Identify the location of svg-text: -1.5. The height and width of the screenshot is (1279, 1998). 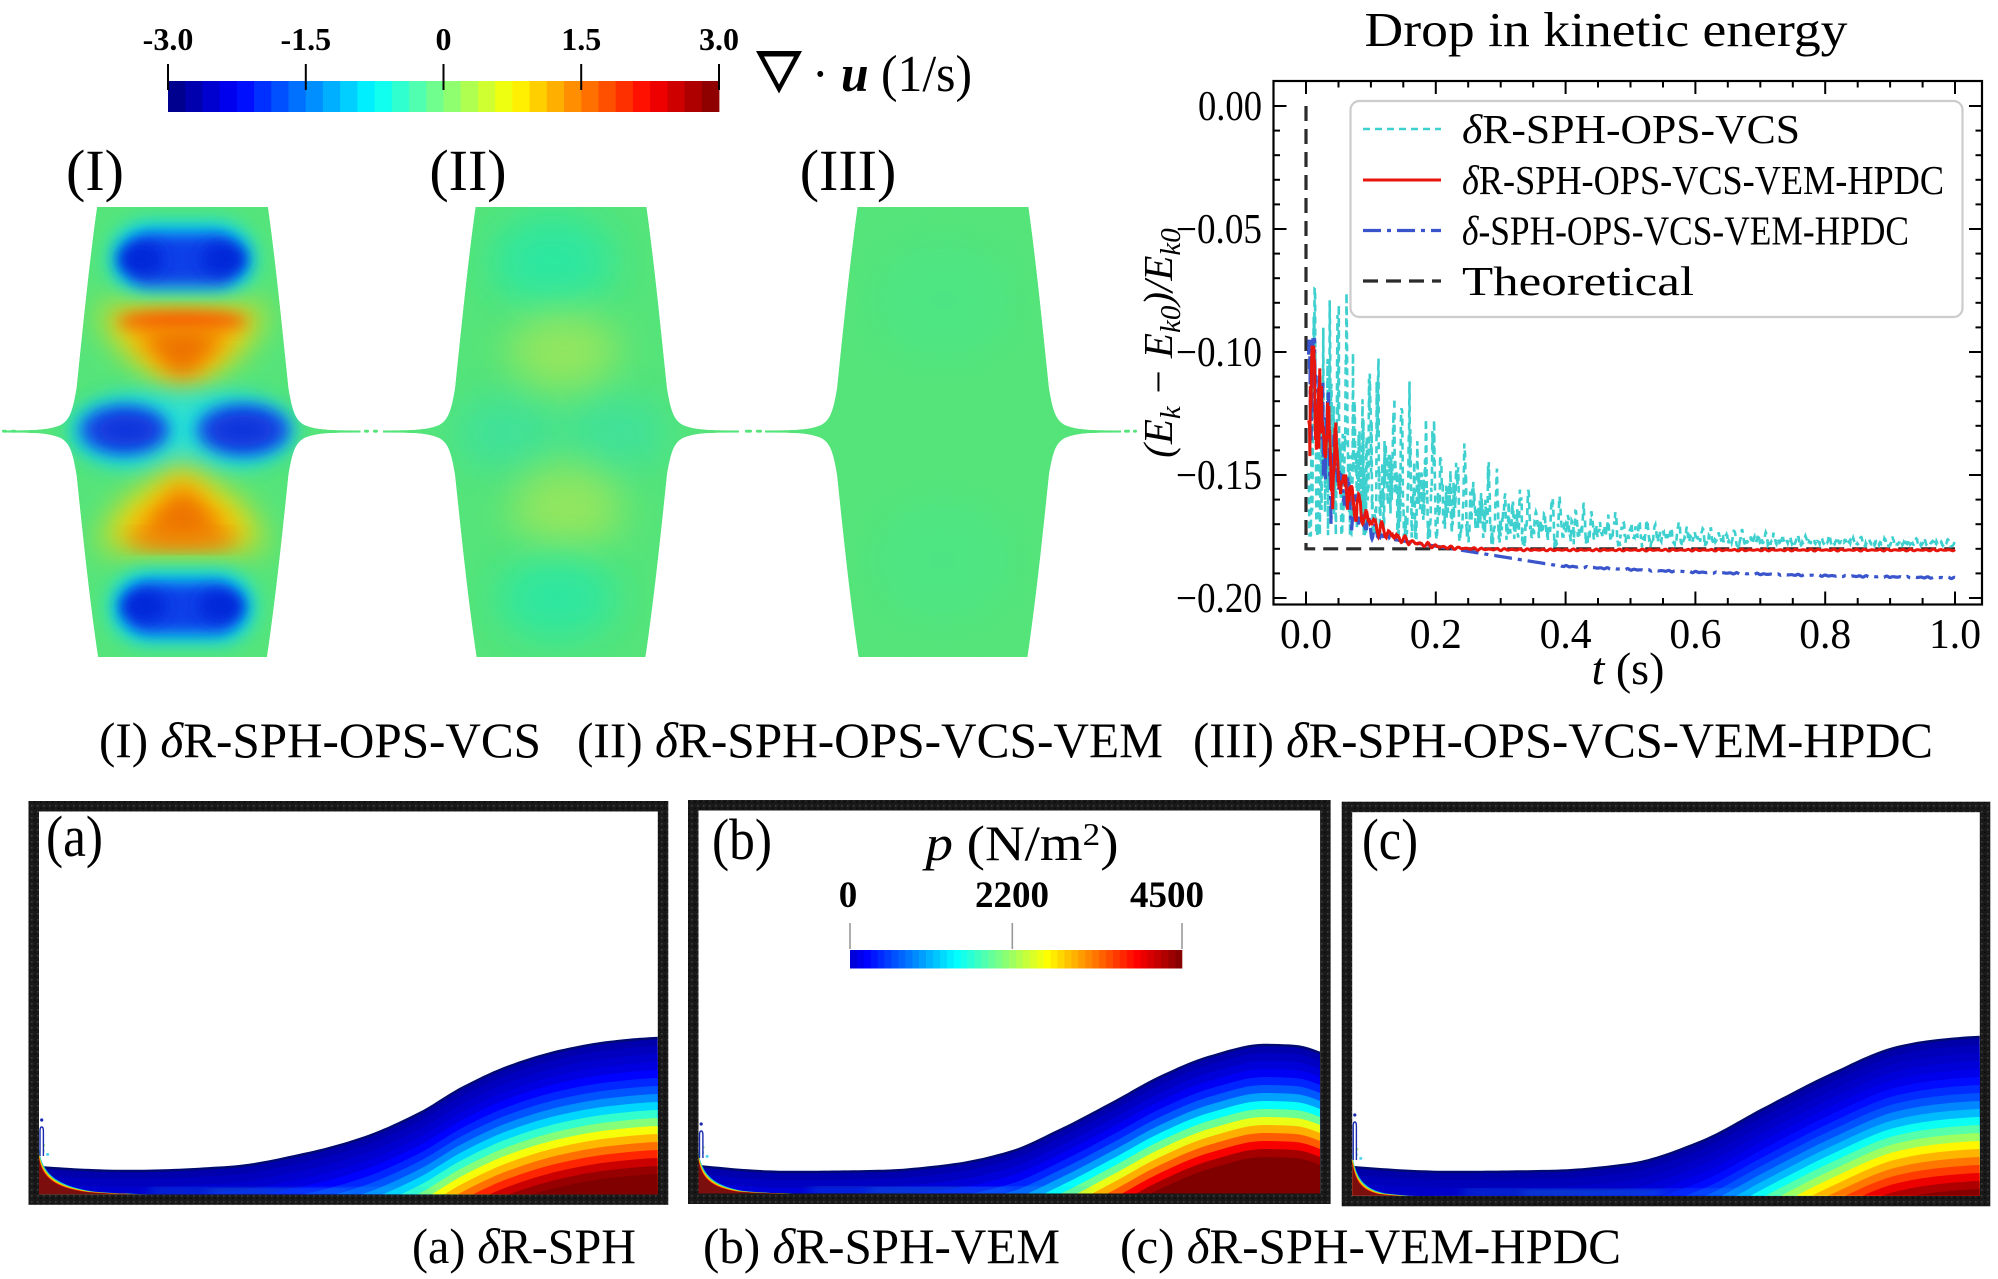
(305, 39).